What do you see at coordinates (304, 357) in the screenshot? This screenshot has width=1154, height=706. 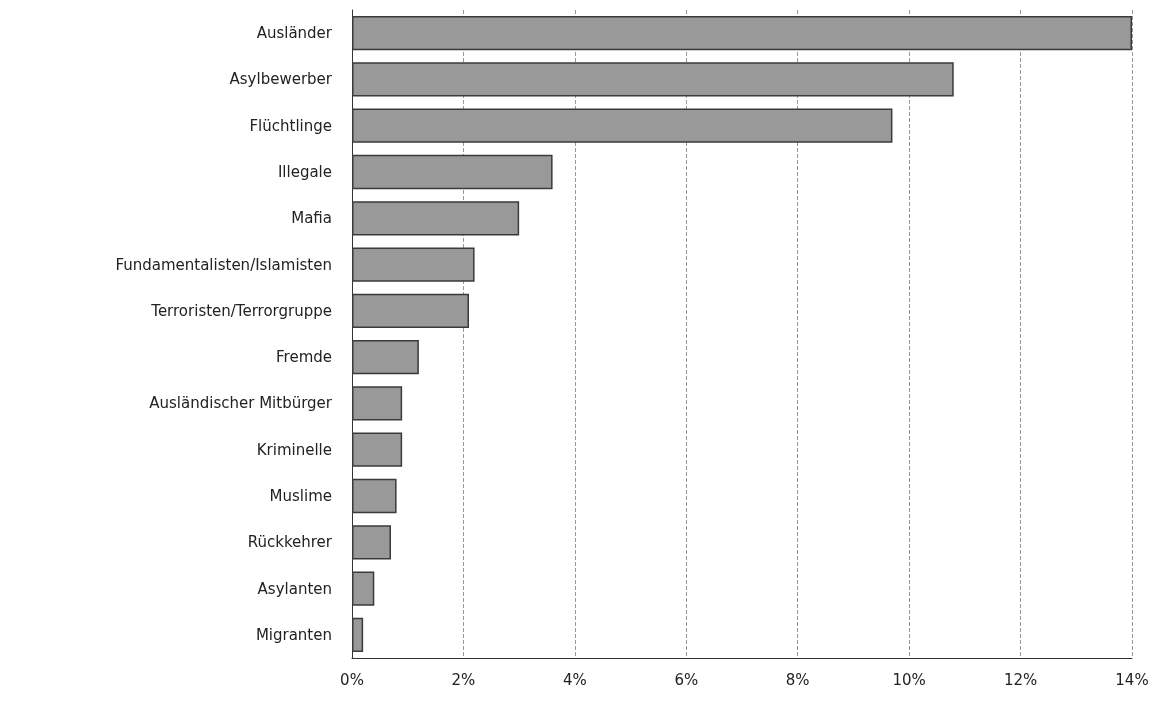 I see `y-tick-label: Fremde` at bounding box center [304, 357].